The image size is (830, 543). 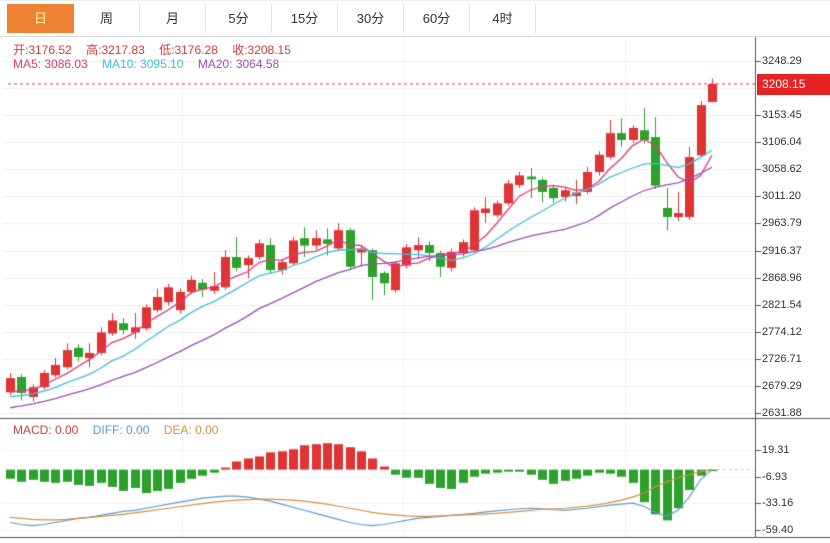 What do you see at coordinates (305, 18) in the screenshot?
I see `tab-15min: 15分` at bounding box center [305, 18].